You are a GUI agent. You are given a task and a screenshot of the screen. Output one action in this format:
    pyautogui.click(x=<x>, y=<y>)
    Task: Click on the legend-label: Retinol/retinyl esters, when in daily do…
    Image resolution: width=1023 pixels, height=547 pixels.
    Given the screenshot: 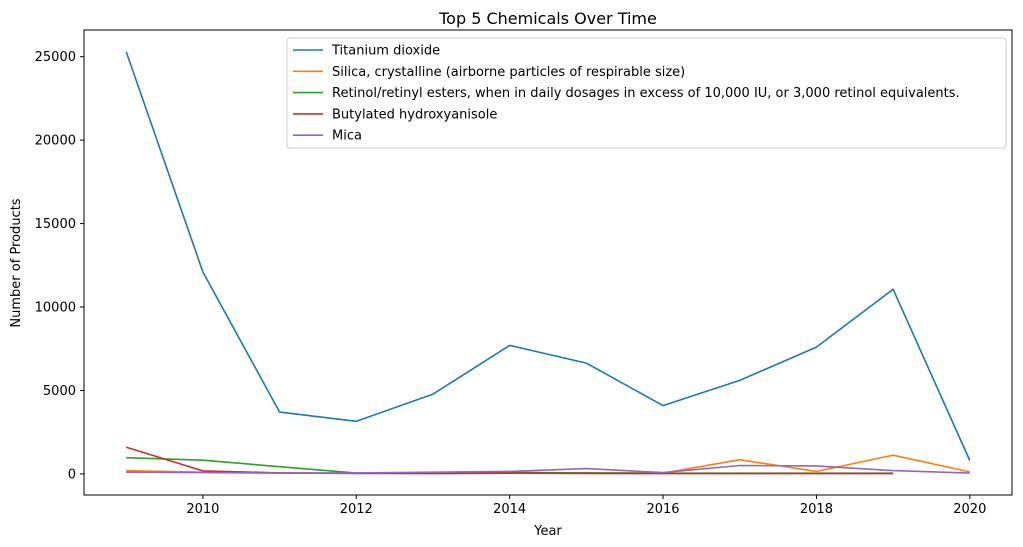 What is the action you would take?
    pyautogui.click(x=646, y=93)
    